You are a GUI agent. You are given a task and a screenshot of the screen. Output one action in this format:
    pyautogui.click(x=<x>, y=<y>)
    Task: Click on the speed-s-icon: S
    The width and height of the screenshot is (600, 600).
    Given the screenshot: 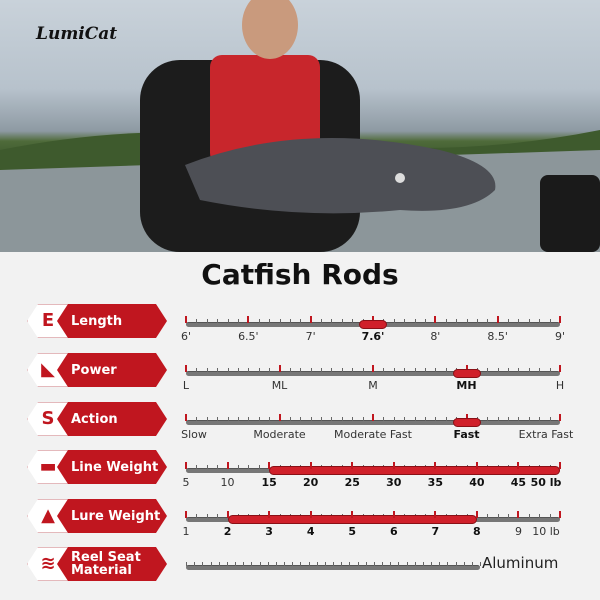 What is the action you would take?
    pyautogui.click(x=48, y=418)
    